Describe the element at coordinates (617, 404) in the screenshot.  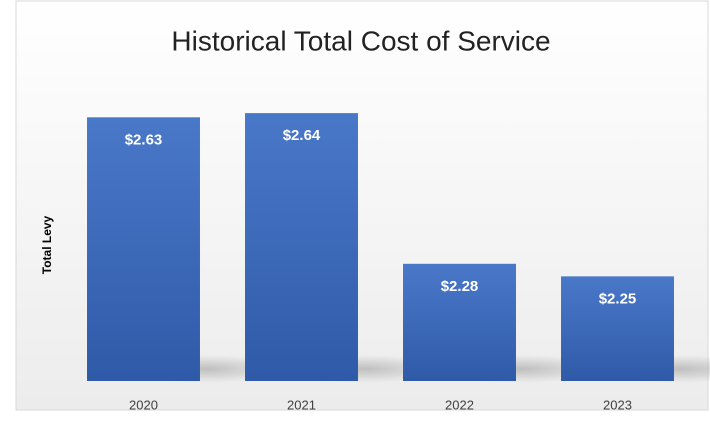
I see `x-tick-label: 2023` at that location.